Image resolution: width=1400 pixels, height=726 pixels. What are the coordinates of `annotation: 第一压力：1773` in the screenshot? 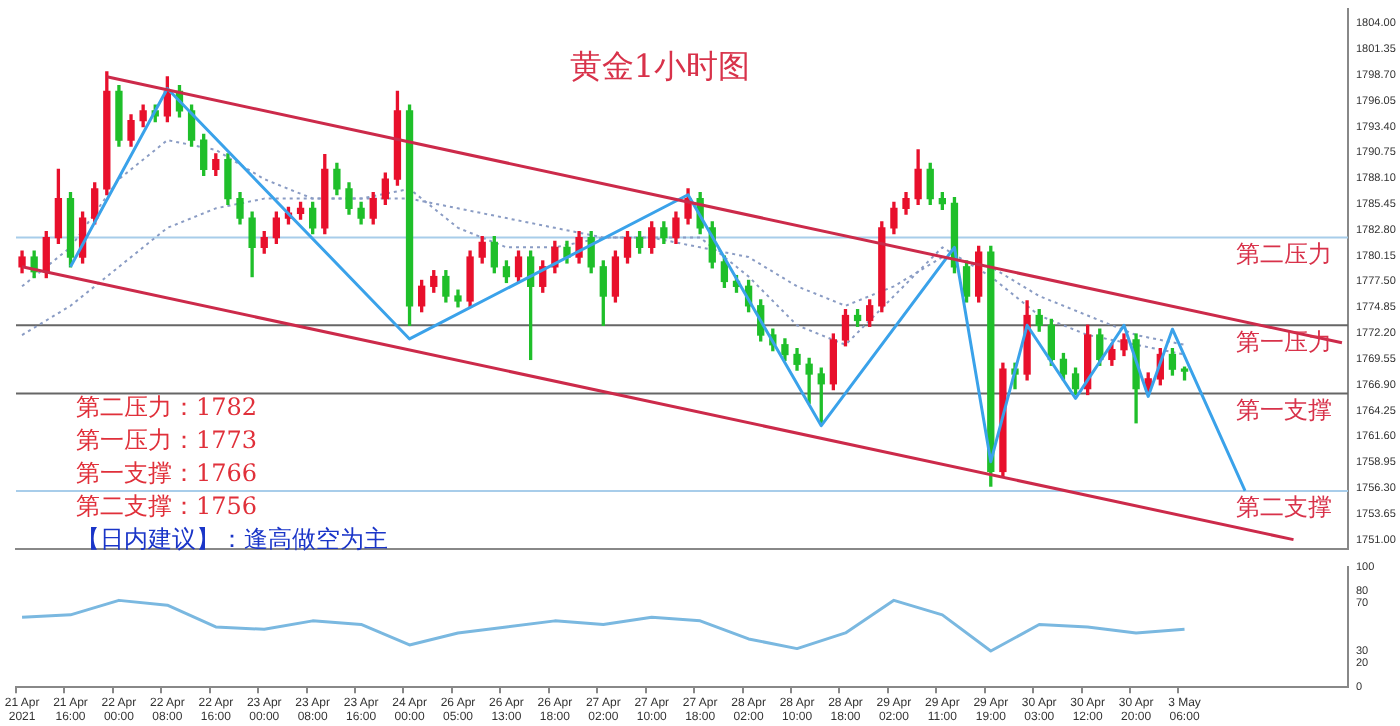 It's located at (167, 439).